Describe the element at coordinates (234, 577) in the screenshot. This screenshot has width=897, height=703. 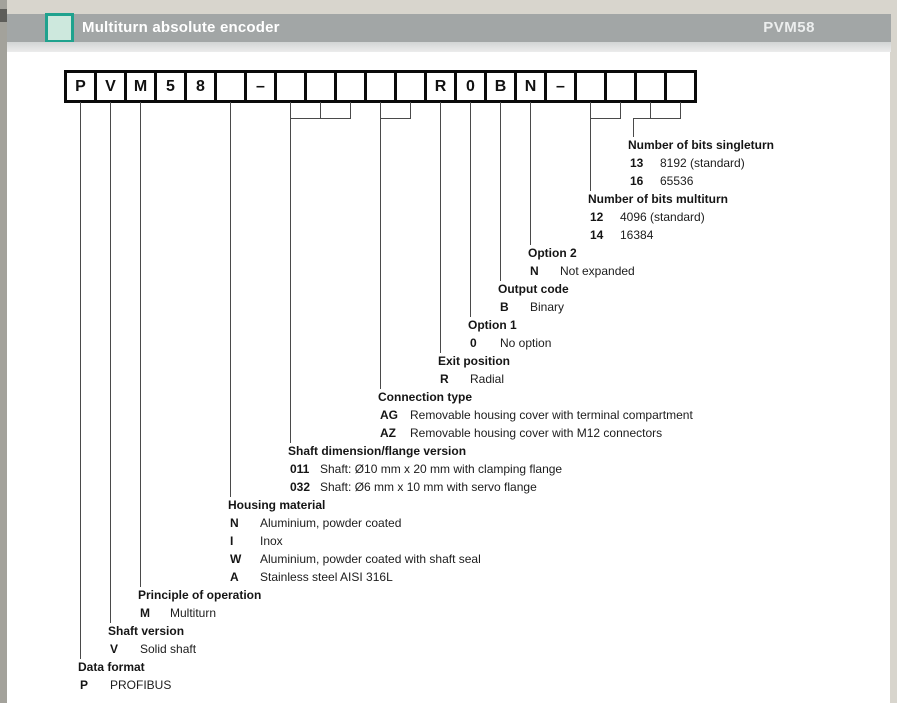
I see `item-code: A` at that location.